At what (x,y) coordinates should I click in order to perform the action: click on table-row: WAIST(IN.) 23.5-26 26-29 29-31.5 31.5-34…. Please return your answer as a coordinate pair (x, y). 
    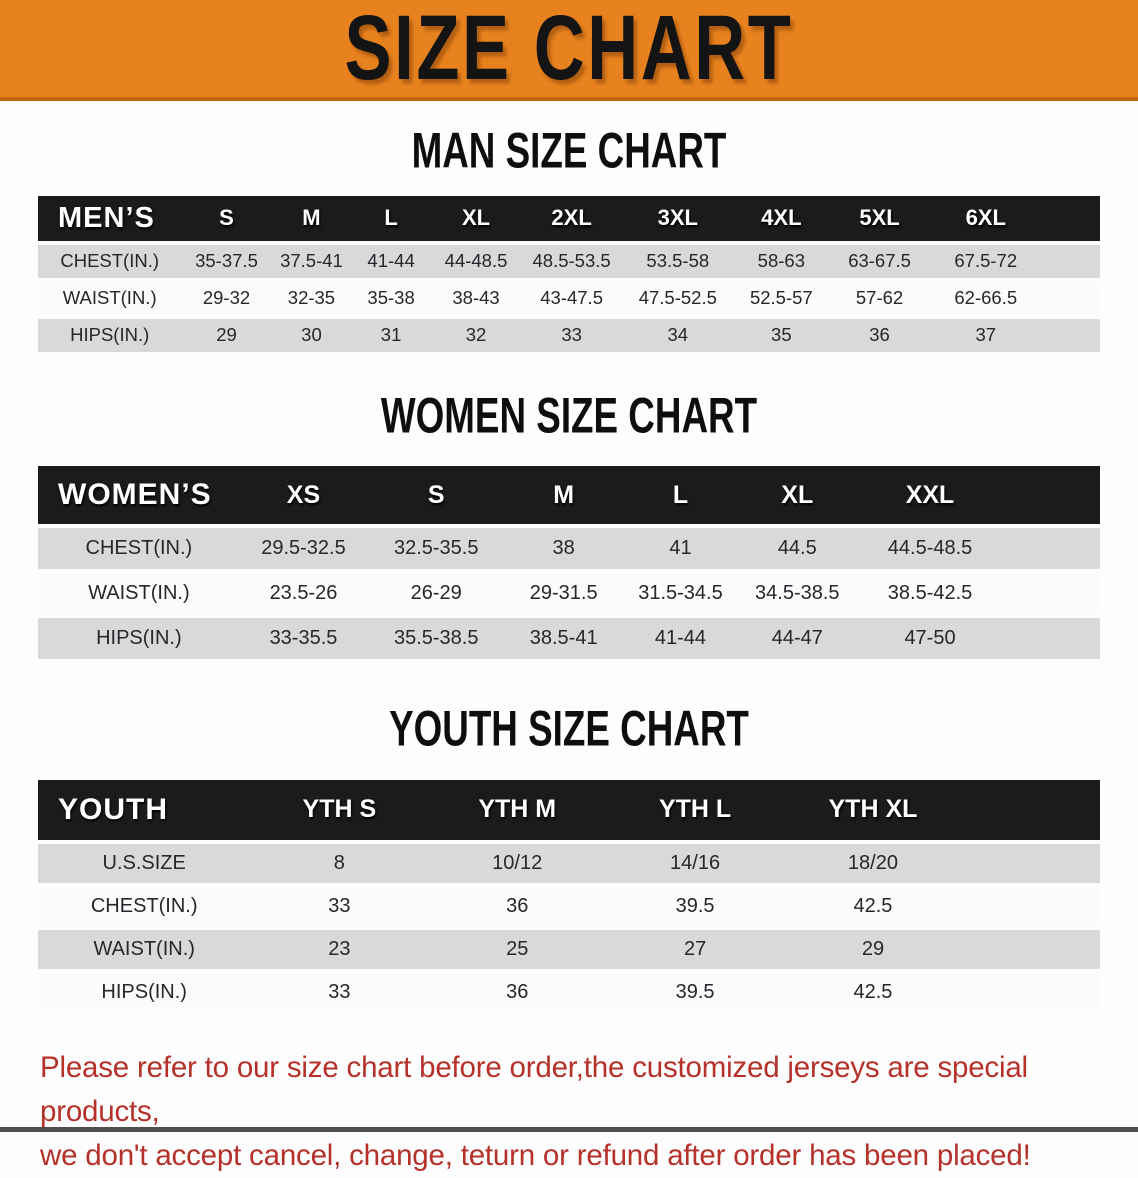
    Looking at the image, I should click on (569, 594).